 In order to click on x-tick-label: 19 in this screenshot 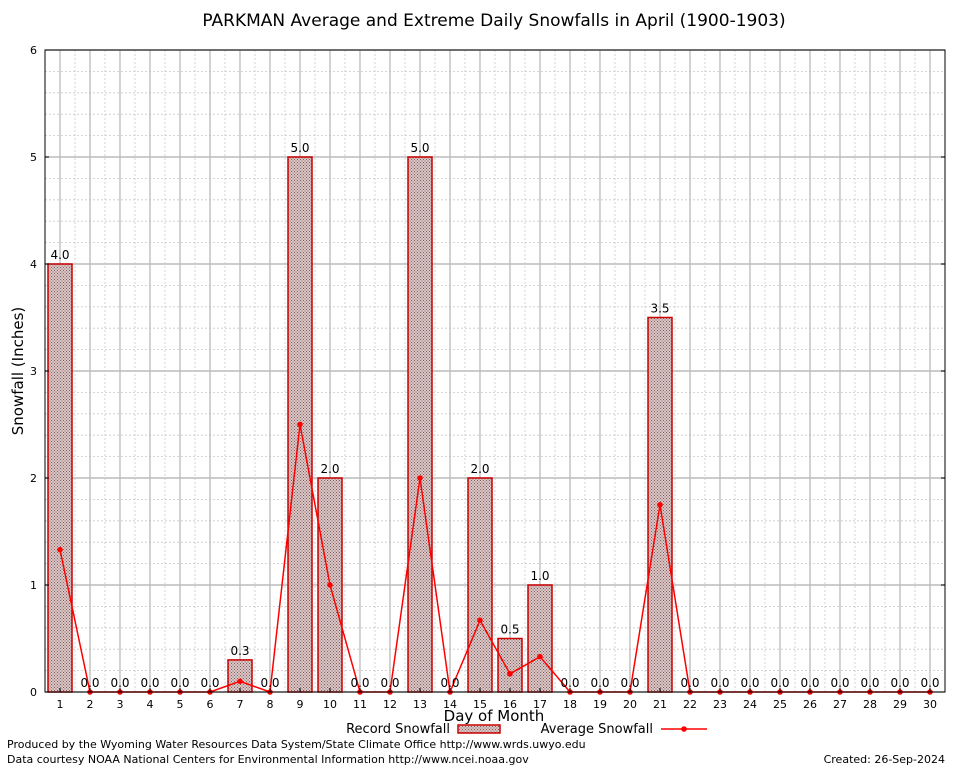, I will do `click(600, 704)`.